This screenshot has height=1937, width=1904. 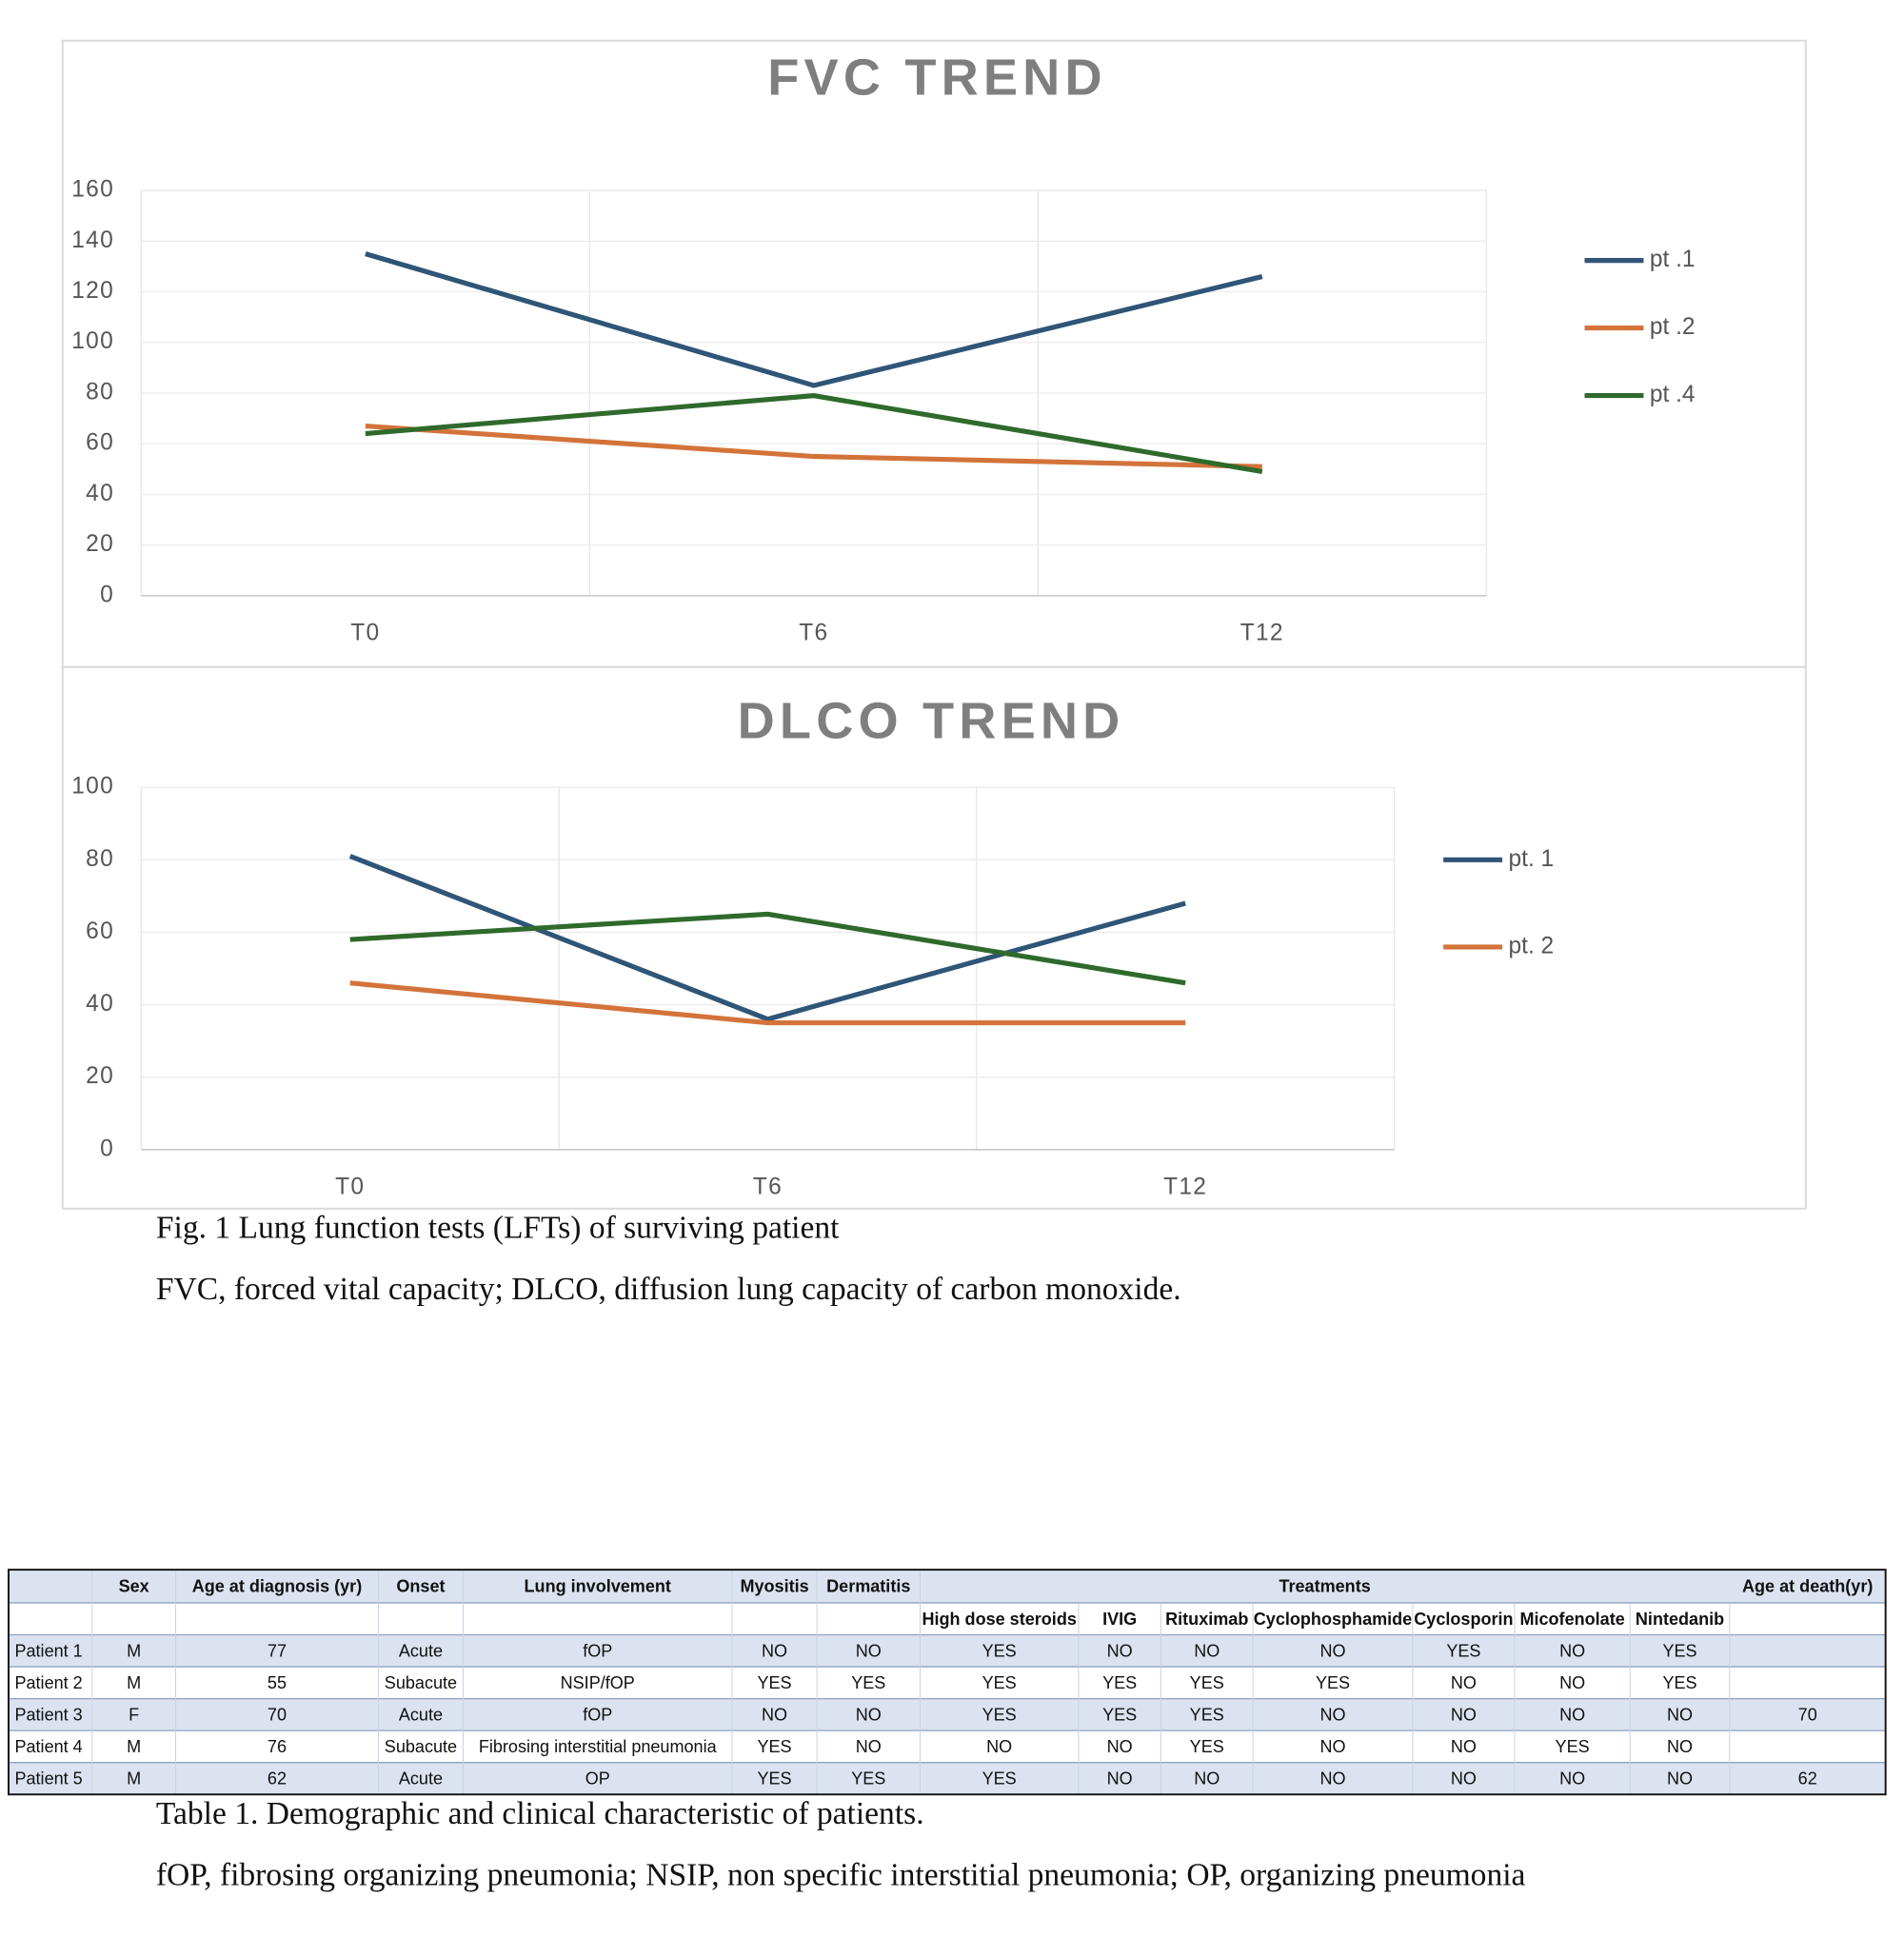 I want to click on table-cell: OP, so click(x=597, y=1779).